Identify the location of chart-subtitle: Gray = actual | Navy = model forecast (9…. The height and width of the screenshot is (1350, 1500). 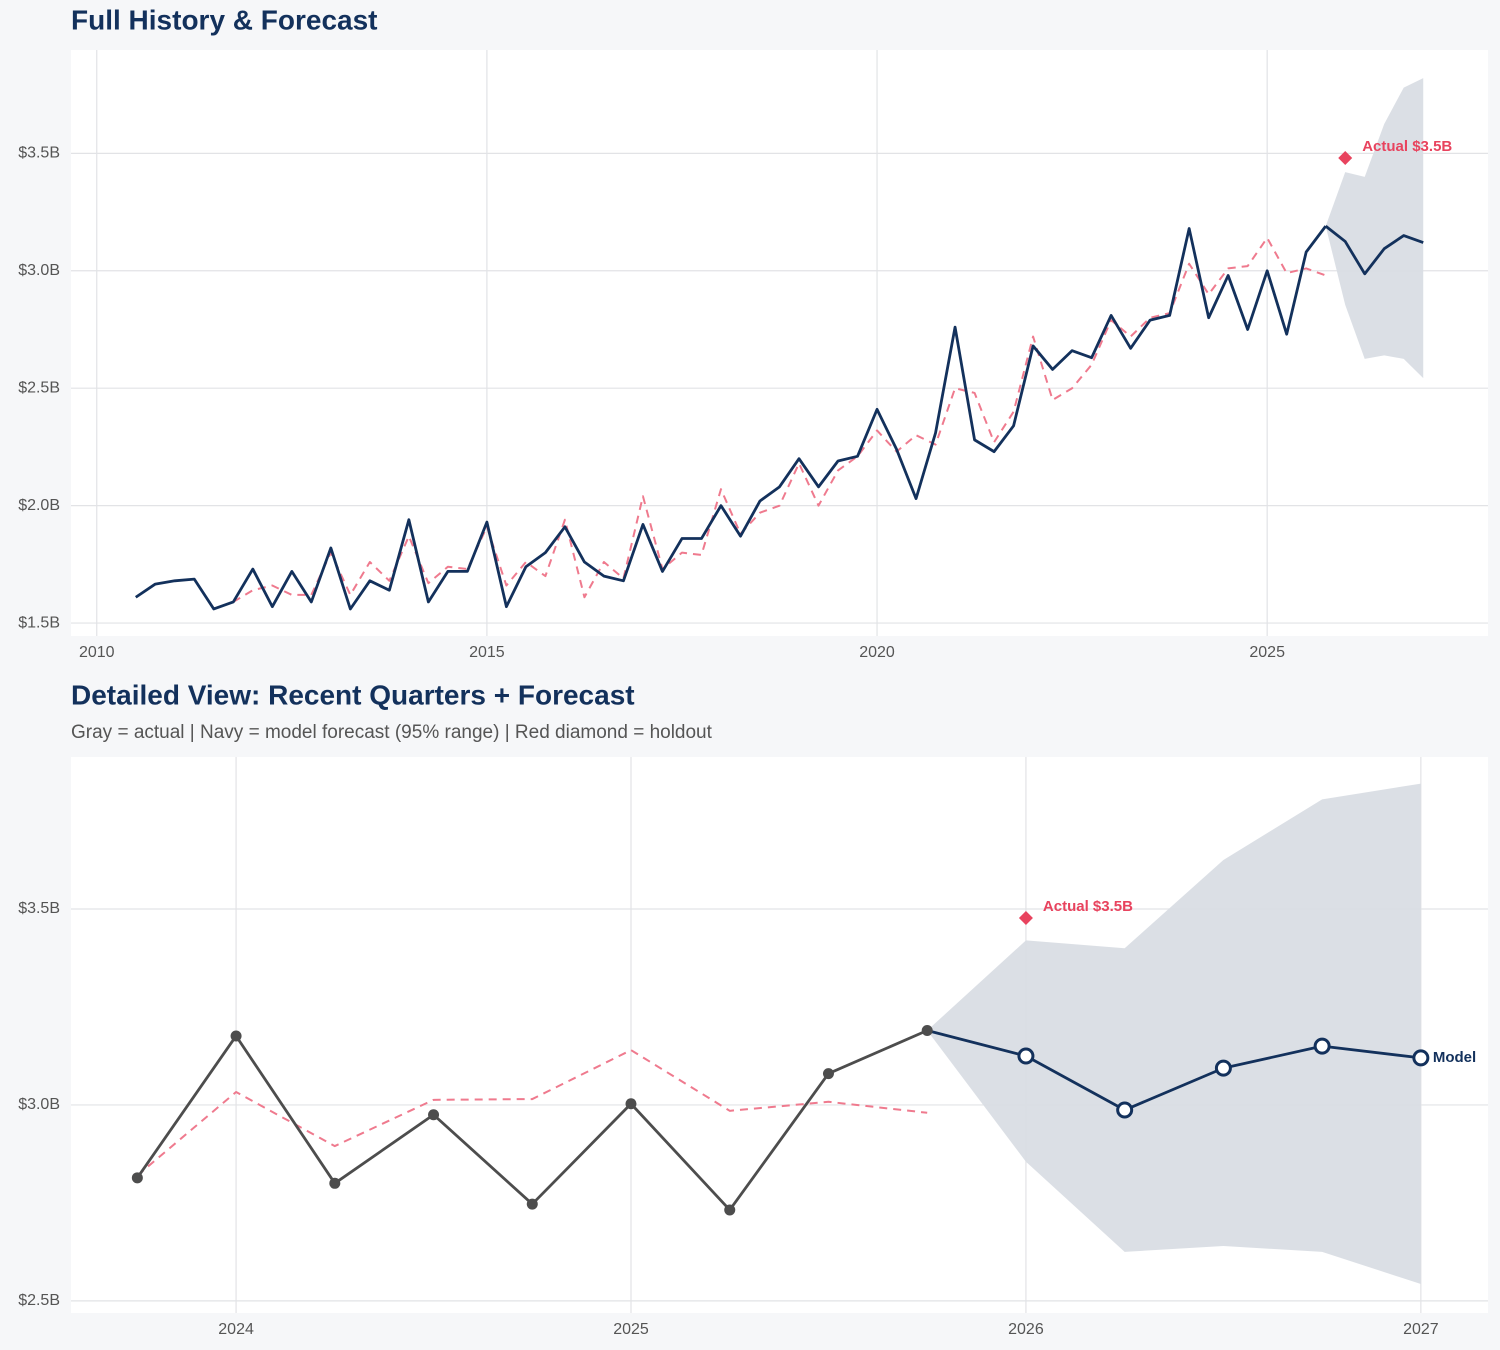
(392, 732).